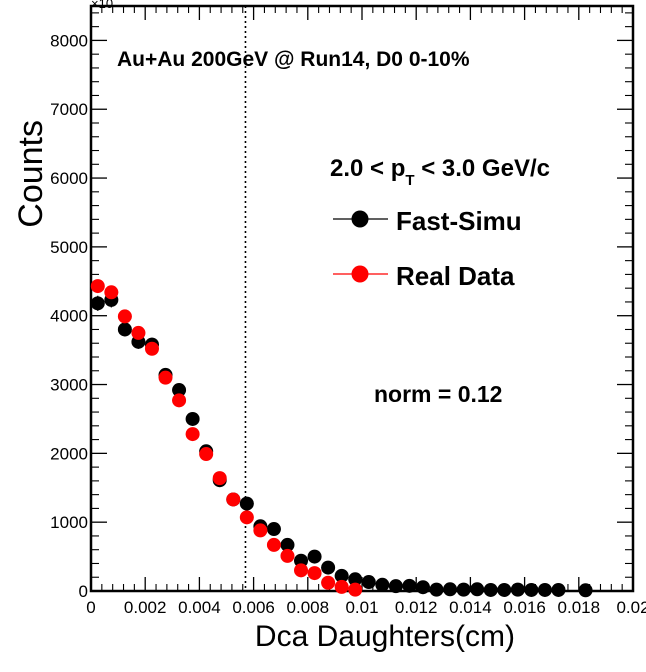 The height and width of the screenshot is (672, 646). Describe the element at coordinates (90, 607) in the screenshot. I see `x-tick-label-0: 0` at that location.